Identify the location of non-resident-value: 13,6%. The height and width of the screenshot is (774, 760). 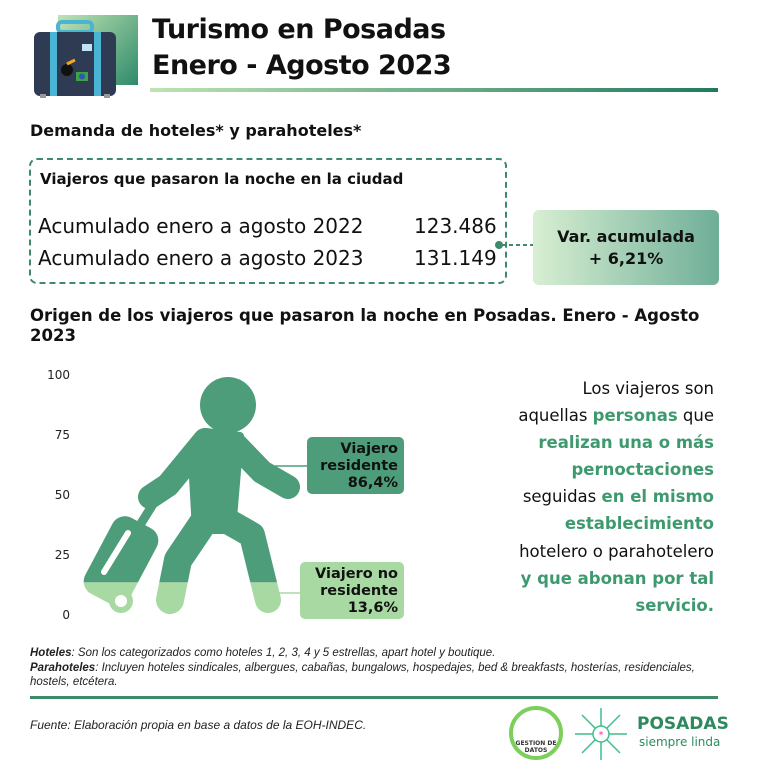
(372, 608).